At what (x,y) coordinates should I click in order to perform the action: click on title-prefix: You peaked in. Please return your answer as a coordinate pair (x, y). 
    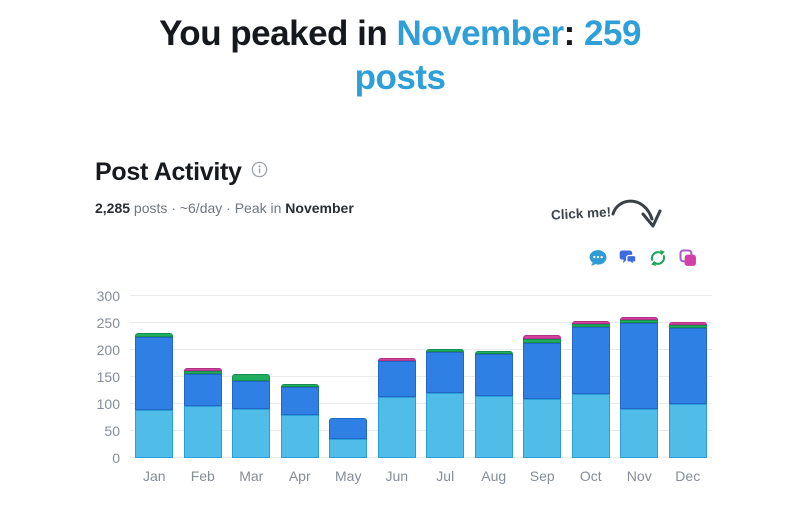
    Looking at the image, I should click on (278, 33).